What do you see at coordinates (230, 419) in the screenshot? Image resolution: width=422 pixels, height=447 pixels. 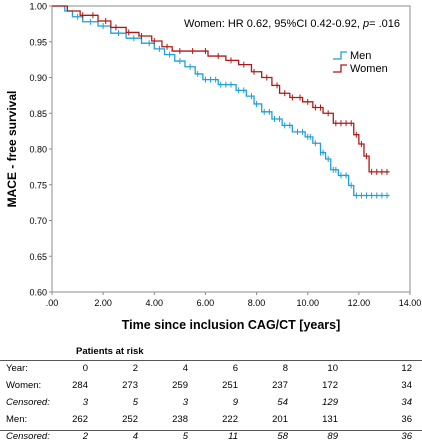 I see `risk-cell: 222` at bounding box center [230, 419].